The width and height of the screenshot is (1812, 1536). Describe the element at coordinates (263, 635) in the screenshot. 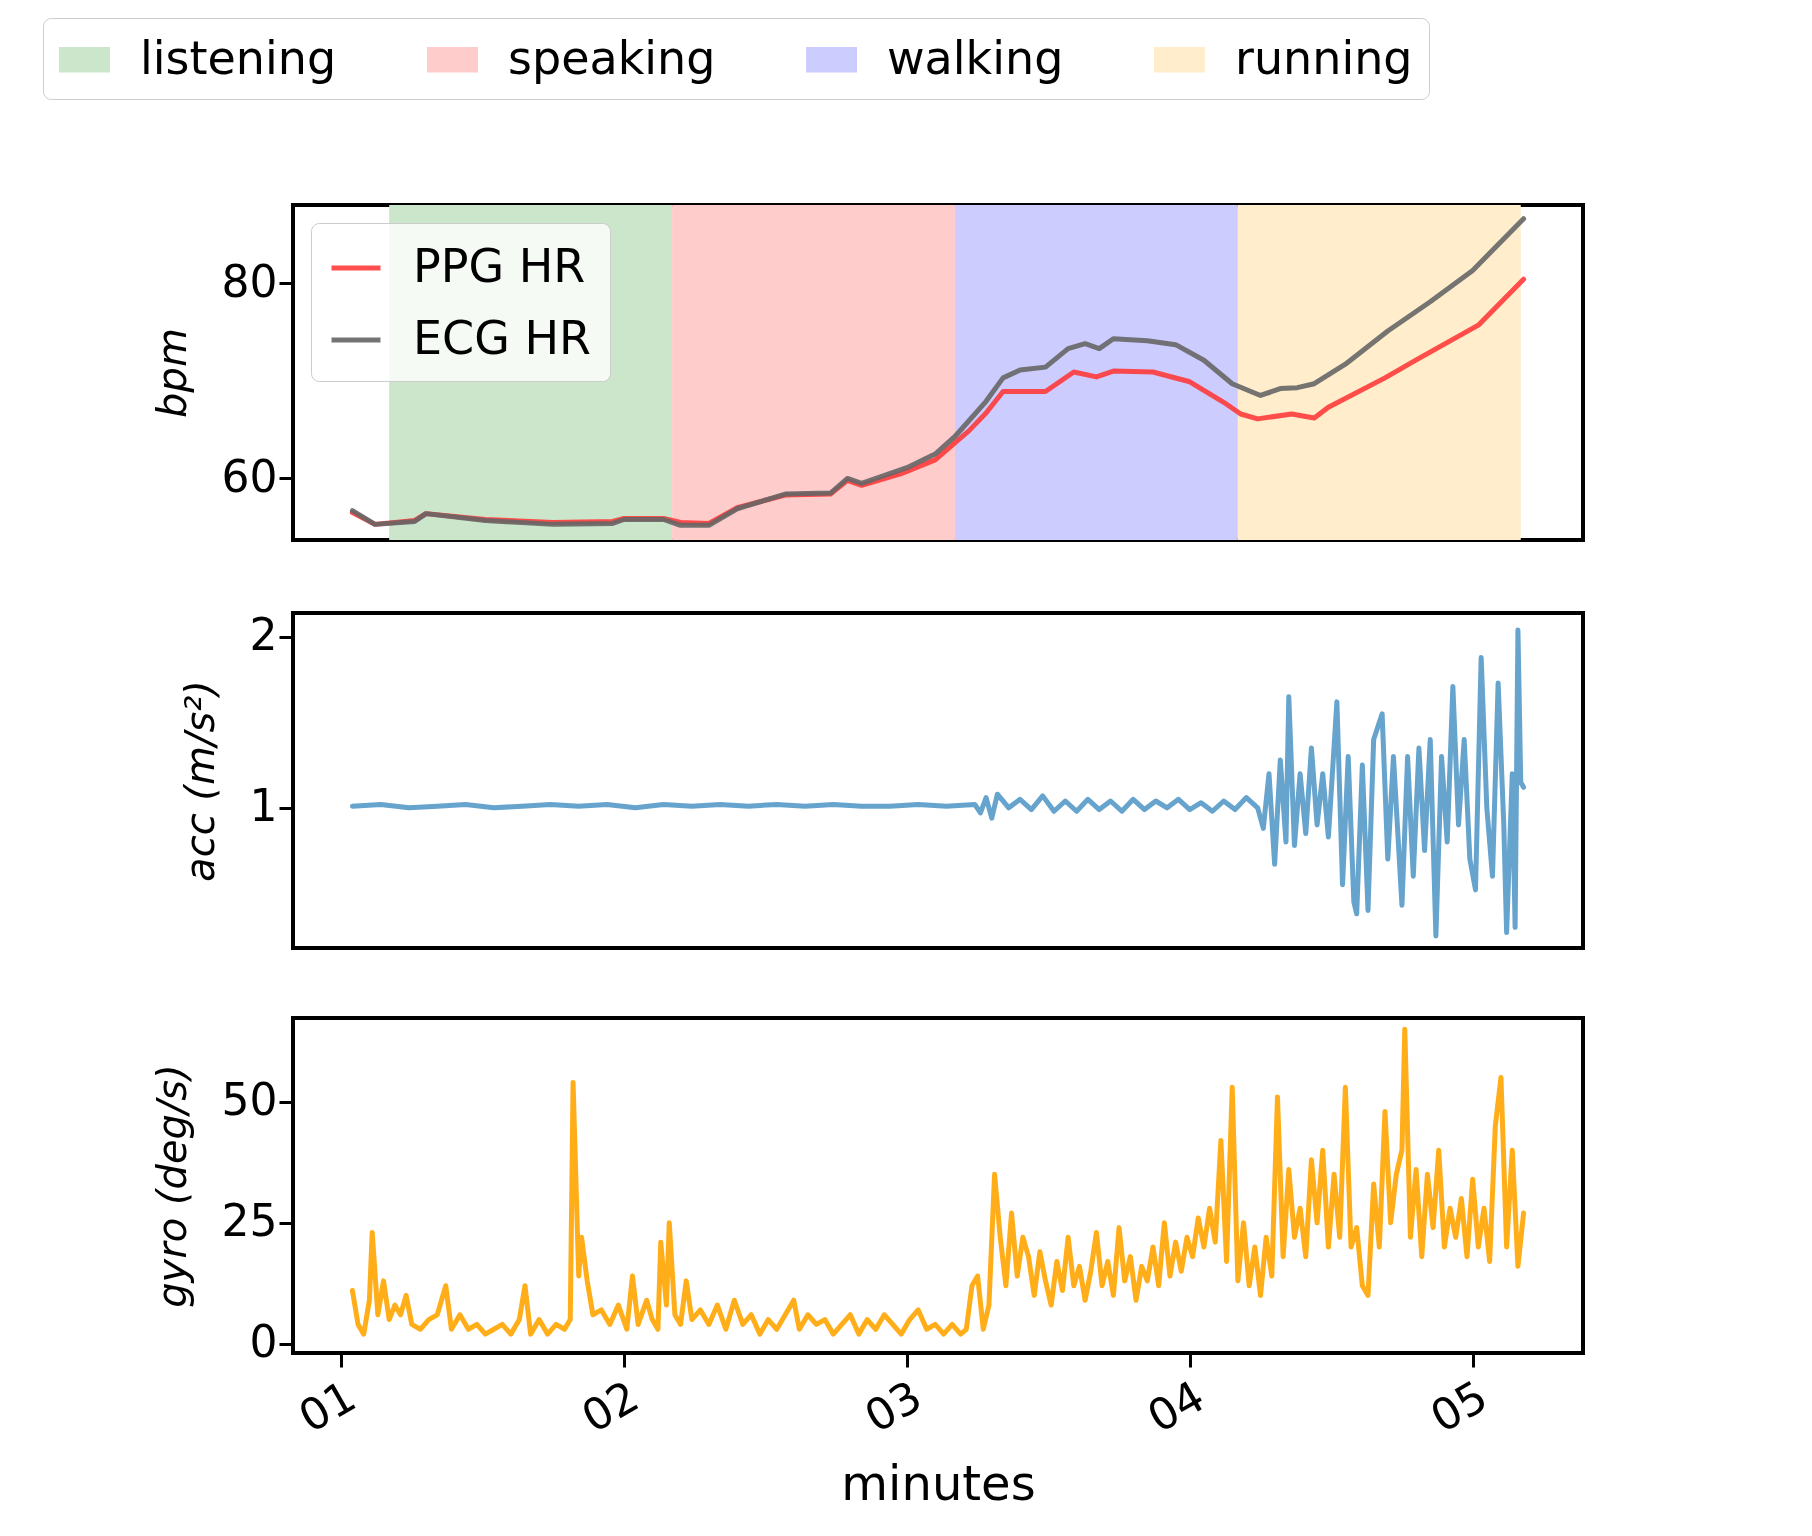

I see `y-tick-label: 2` at that location.